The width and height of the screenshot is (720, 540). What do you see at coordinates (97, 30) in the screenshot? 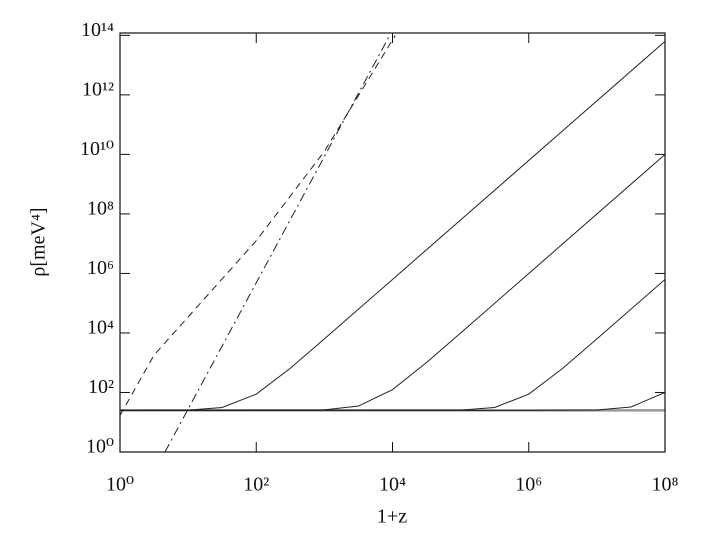
I see `y-tick-label: 10¹⁴` at bounding box center [97, 30].